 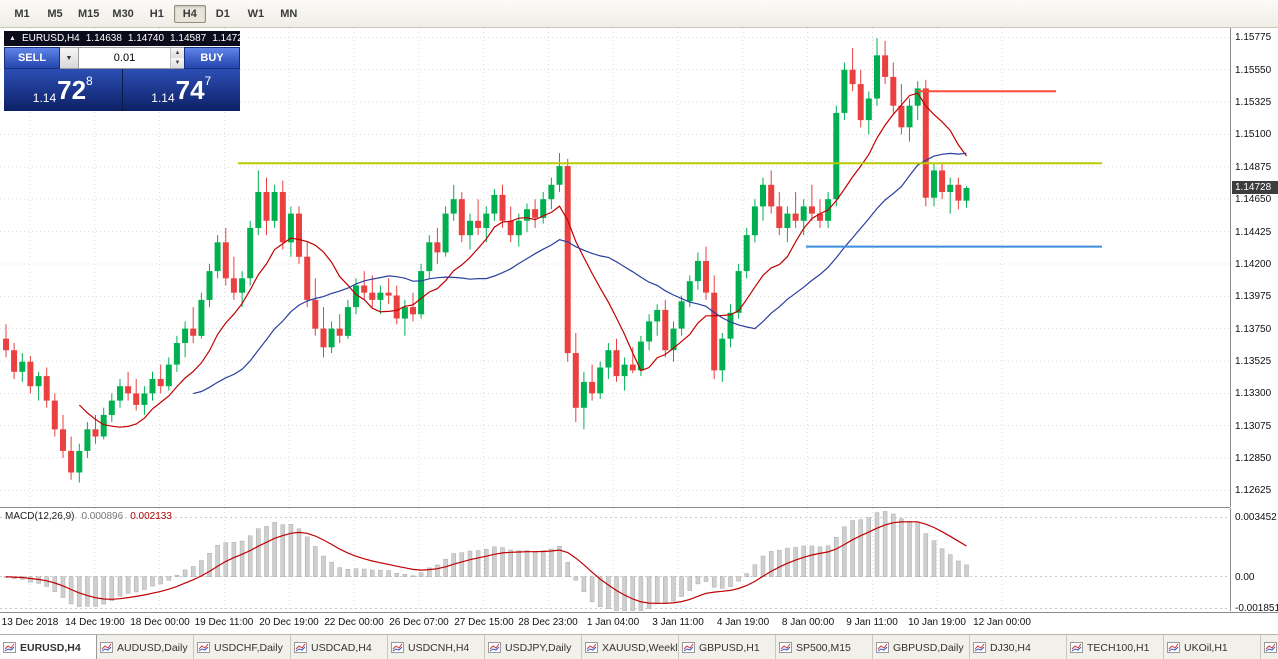 I want to click on time-axis-label: 18 Dec 00:00, so click(x=160, y=622).